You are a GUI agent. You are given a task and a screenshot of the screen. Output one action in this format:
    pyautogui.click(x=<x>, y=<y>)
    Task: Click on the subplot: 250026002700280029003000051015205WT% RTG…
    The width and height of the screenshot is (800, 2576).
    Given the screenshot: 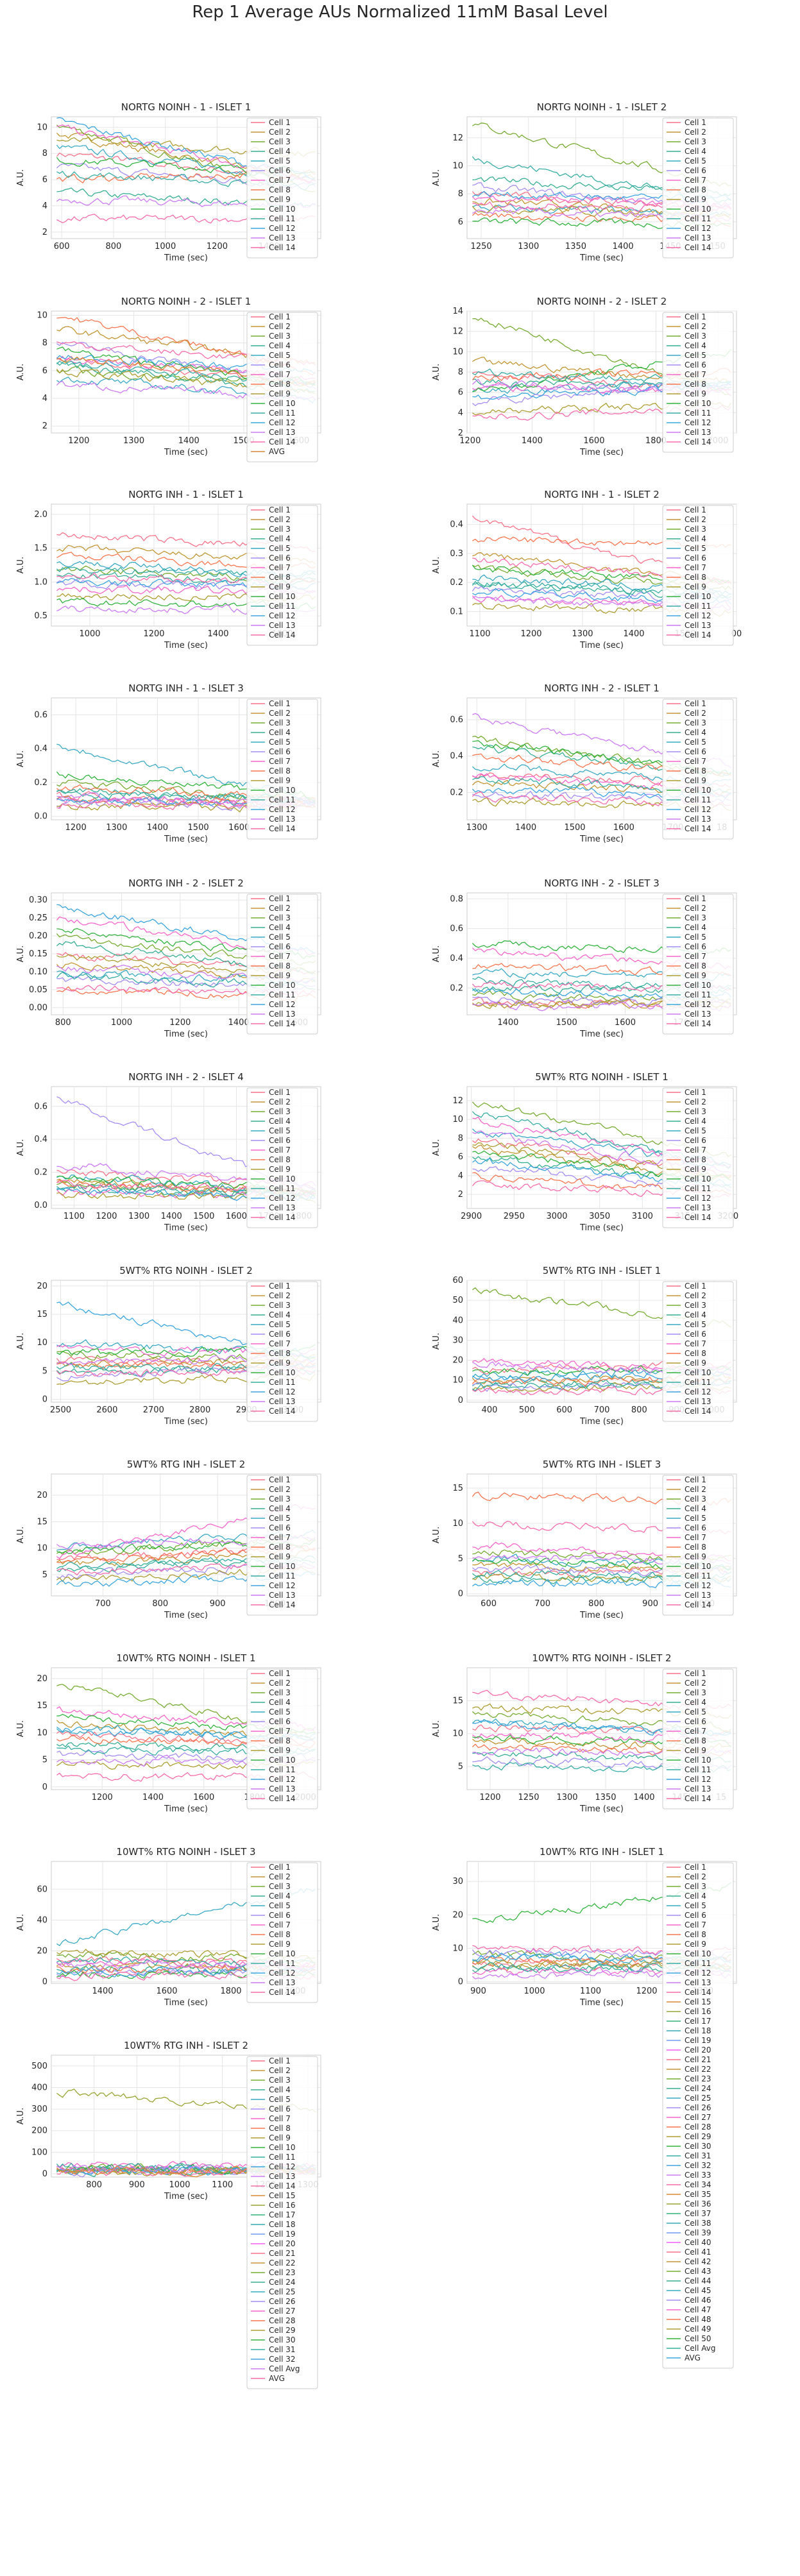 What is the action you would take?
    pyautogui.click(x=168, y=1346)
    